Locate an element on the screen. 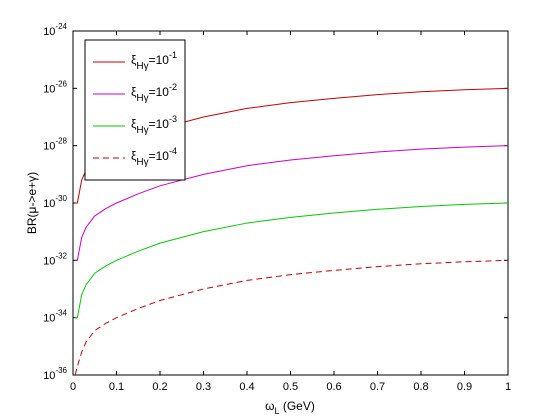 The image size is (560, 420). x-tick-label: 0.4 is located at coordinates (246, 387).